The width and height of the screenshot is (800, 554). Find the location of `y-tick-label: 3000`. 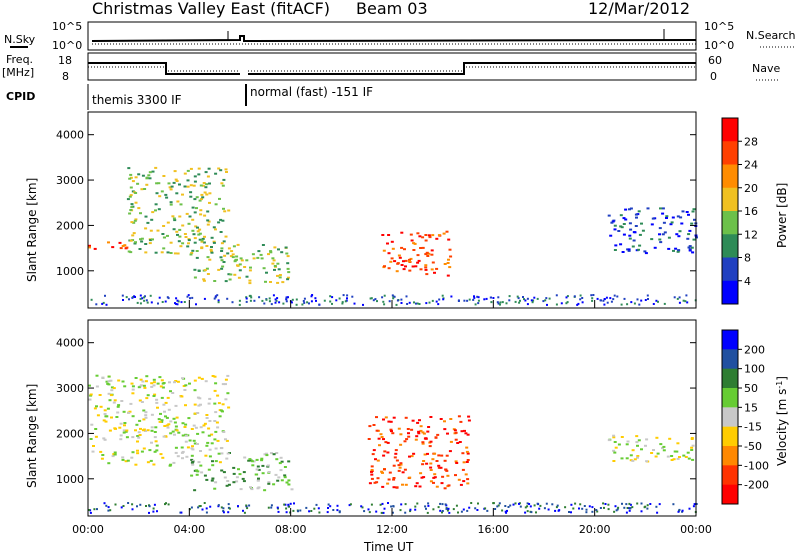

y-tick-label: 3000 is located at coordinates (70, 180).